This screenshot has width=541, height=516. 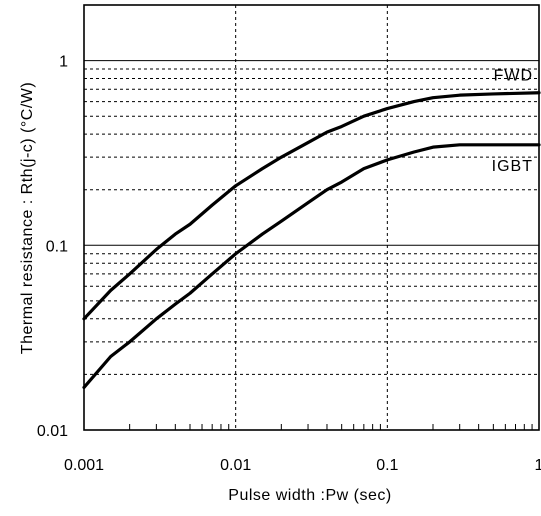 What do you see at coordinates (84, 465) in the screenshot?
I see `x-tick-label: 0.001` at bounding box center [84, 465].